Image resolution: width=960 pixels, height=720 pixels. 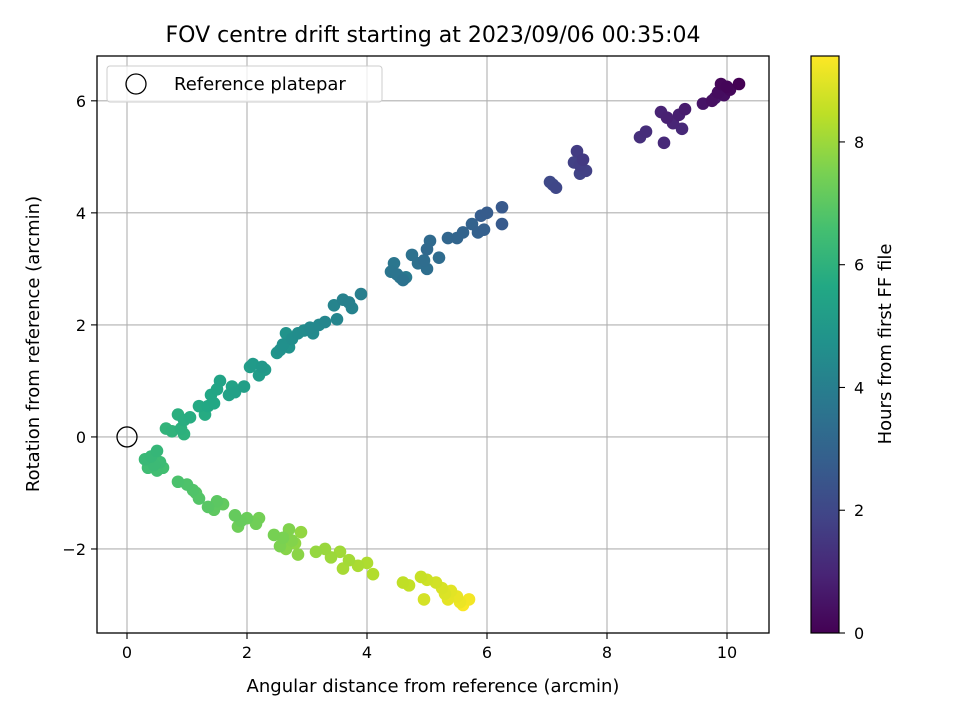 I want to click on x-tick-label: 4, so click(x=367, y=652).